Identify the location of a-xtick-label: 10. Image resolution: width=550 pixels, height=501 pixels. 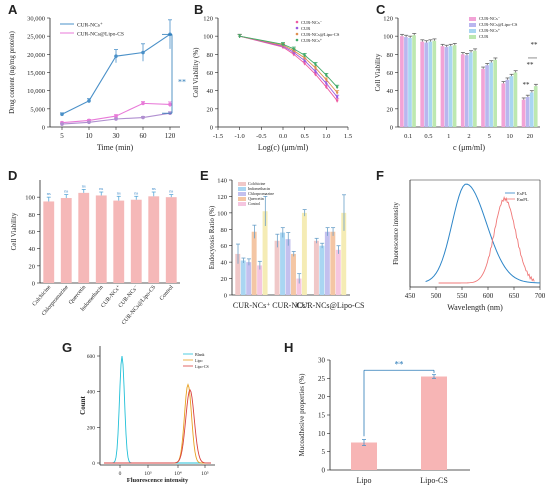
(90, 136).